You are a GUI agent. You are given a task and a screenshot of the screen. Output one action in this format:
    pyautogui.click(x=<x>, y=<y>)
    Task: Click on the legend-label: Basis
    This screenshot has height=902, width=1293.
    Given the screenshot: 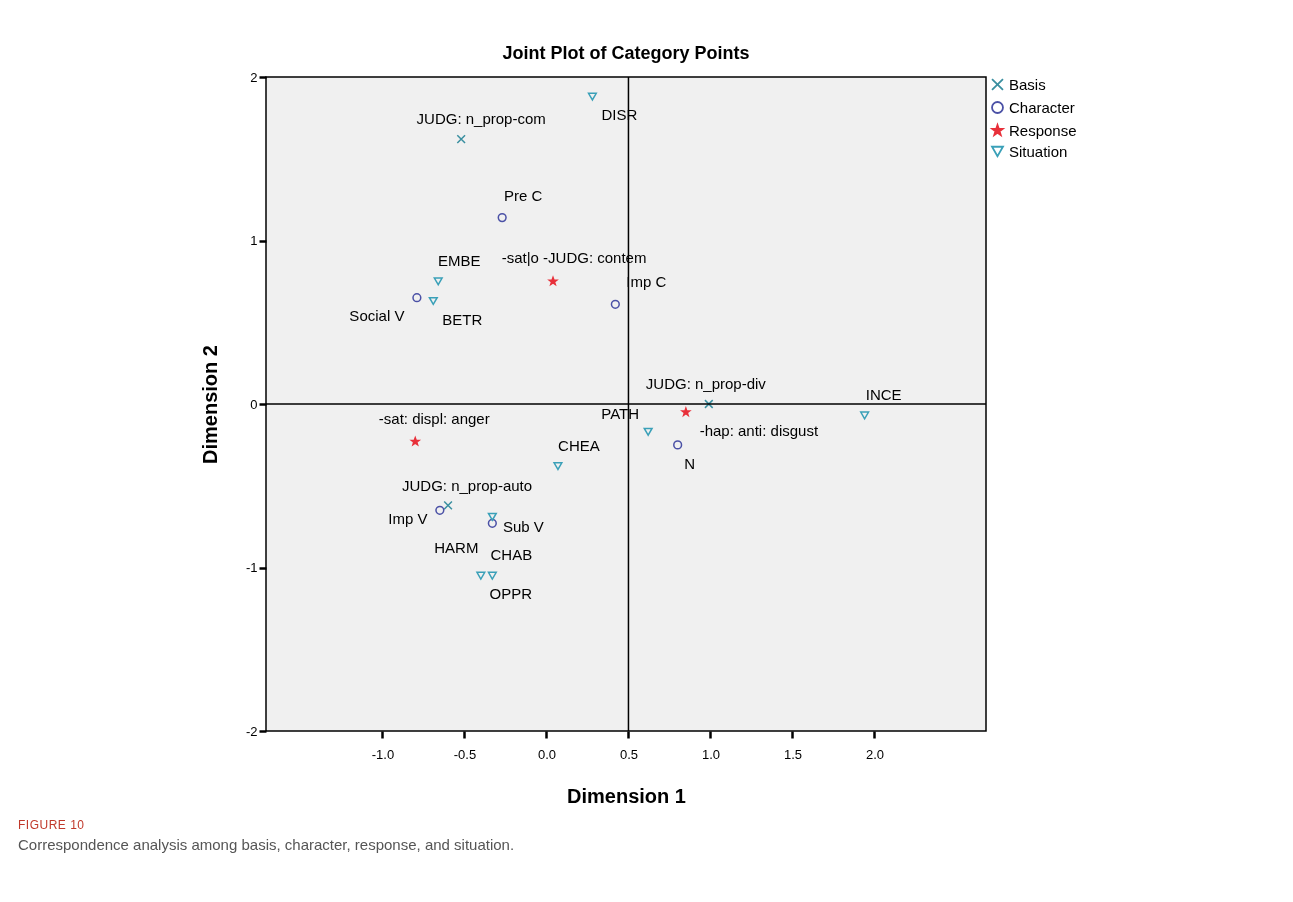 What is the action you would take?
    pyautogui.click(x=1027, y=84)
    